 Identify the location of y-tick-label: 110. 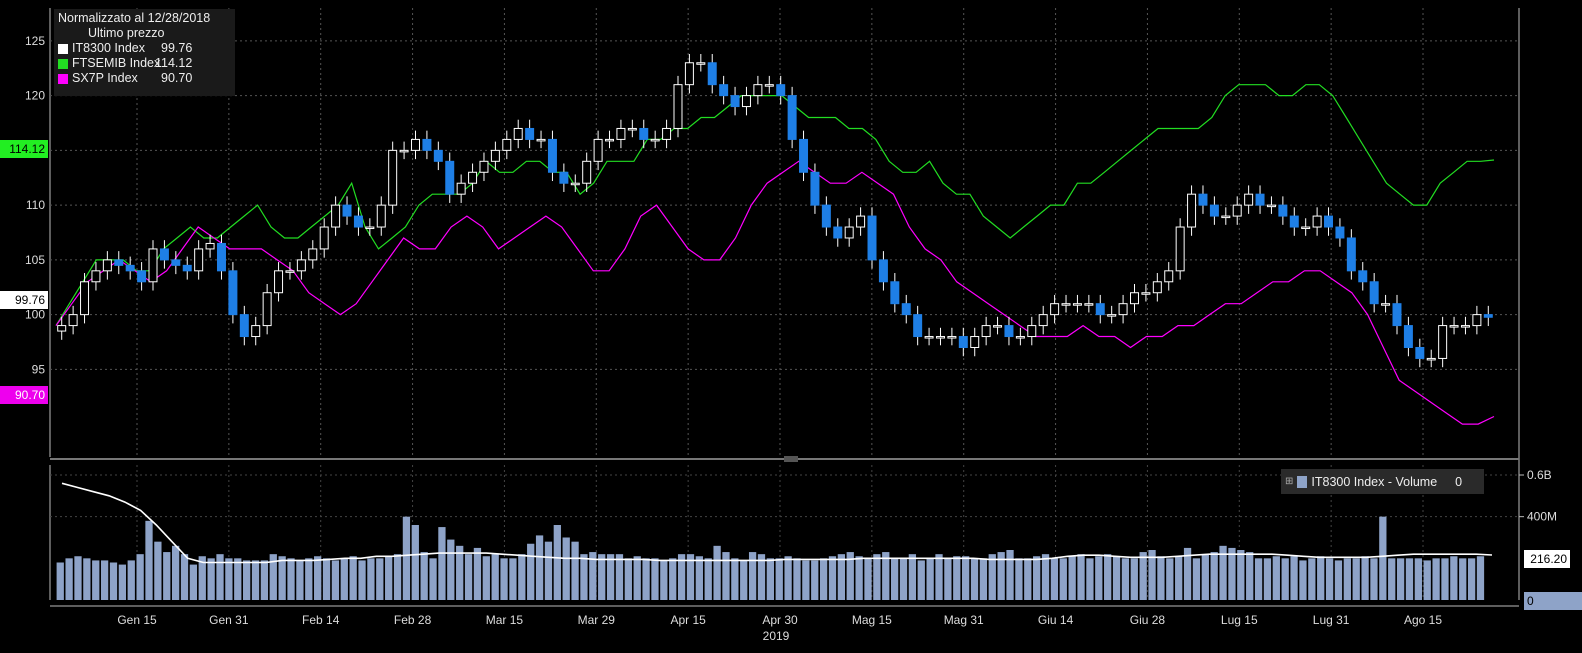
(35, 205).